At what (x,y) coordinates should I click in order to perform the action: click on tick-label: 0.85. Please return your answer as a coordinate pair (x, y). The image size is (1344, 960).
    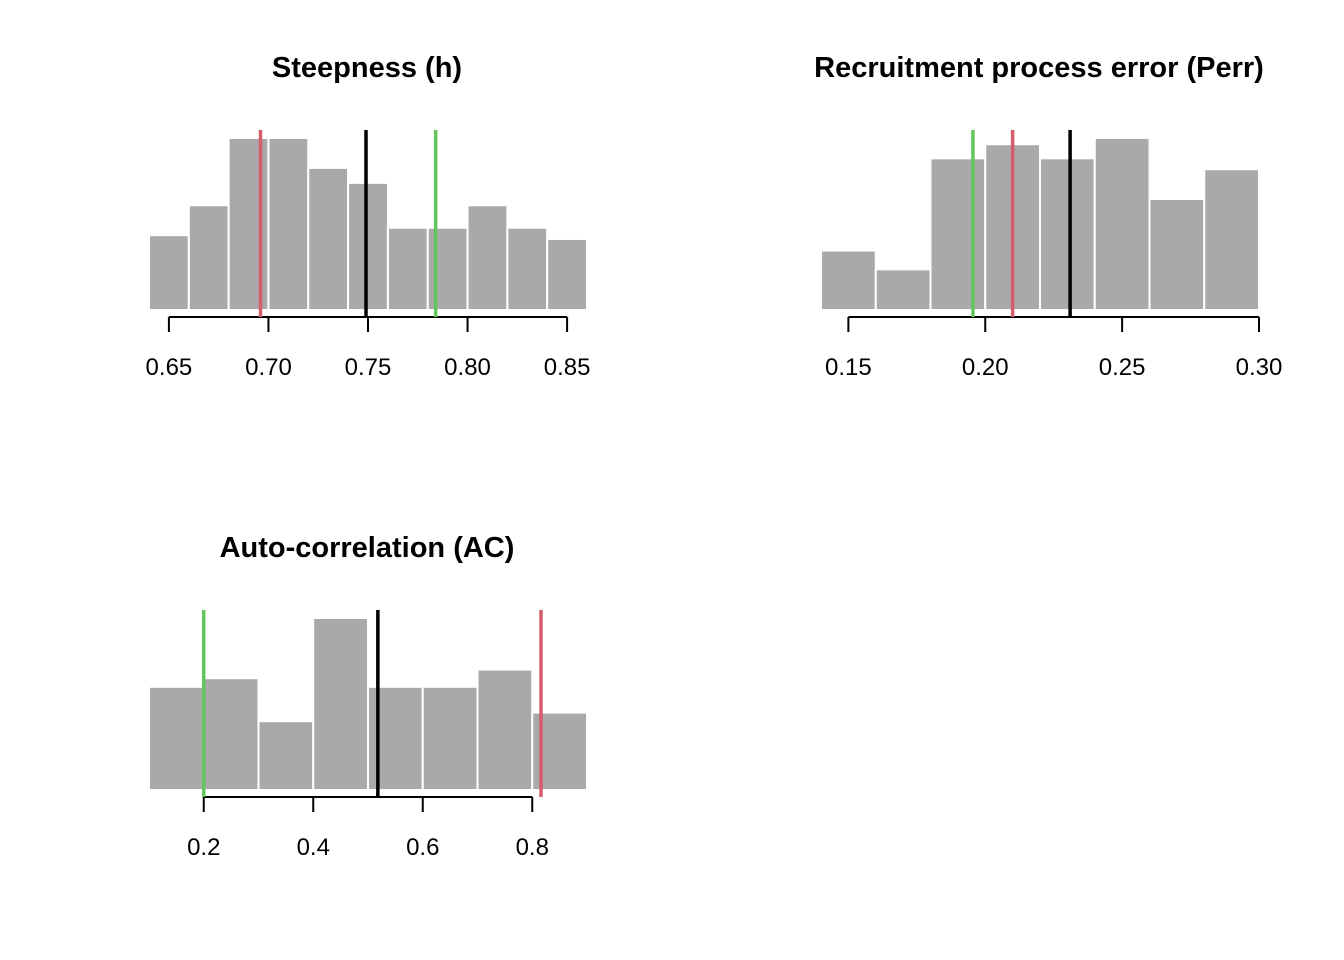
    Looking at the image, I should click on (567, 367).